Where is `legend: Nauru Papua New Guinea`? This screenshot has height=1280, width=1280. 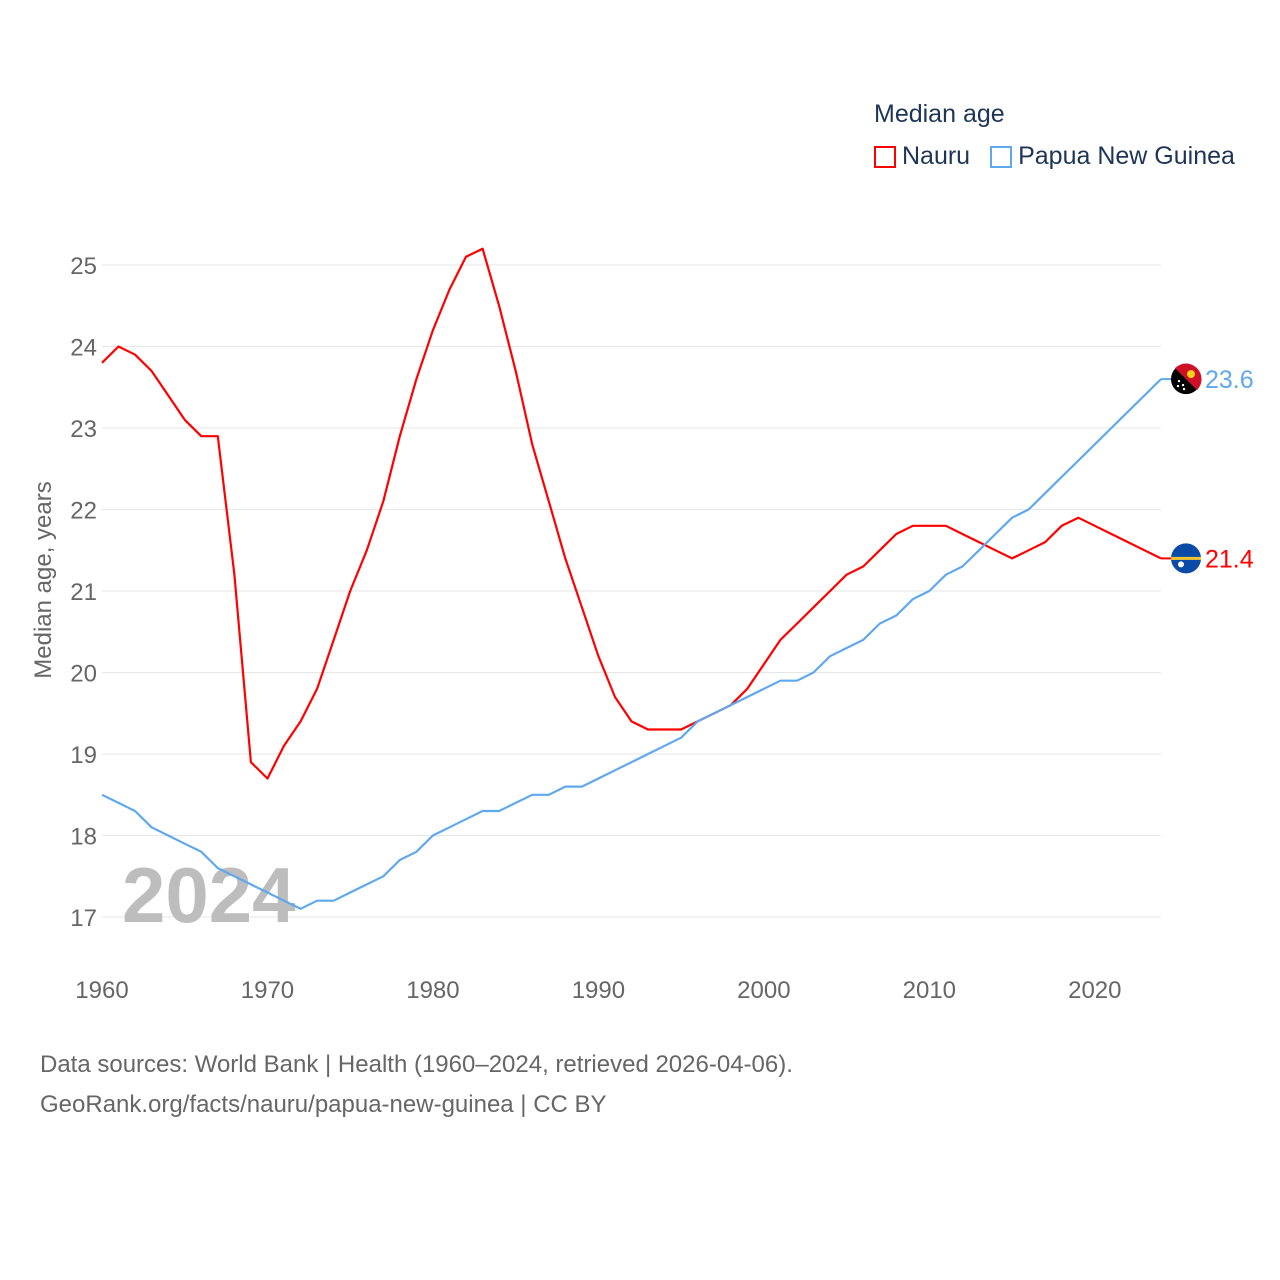 legend: Nauru Papua New Guinea is located at coordinates (1064, 156).